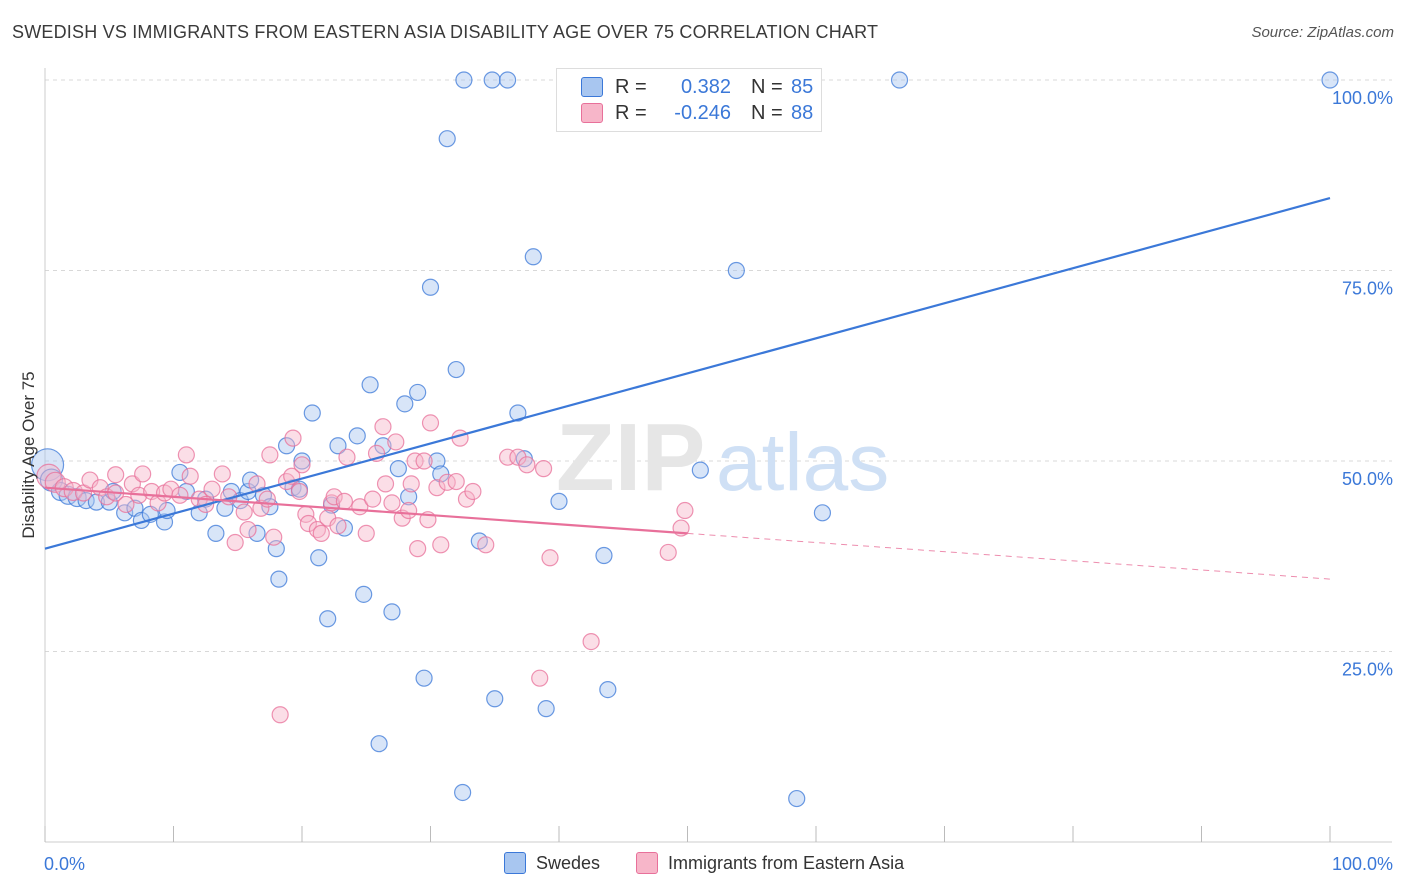 This screenshot has width=1406, height=892. I want to click on r-value-swedes: 0.382, so click(705, 86).